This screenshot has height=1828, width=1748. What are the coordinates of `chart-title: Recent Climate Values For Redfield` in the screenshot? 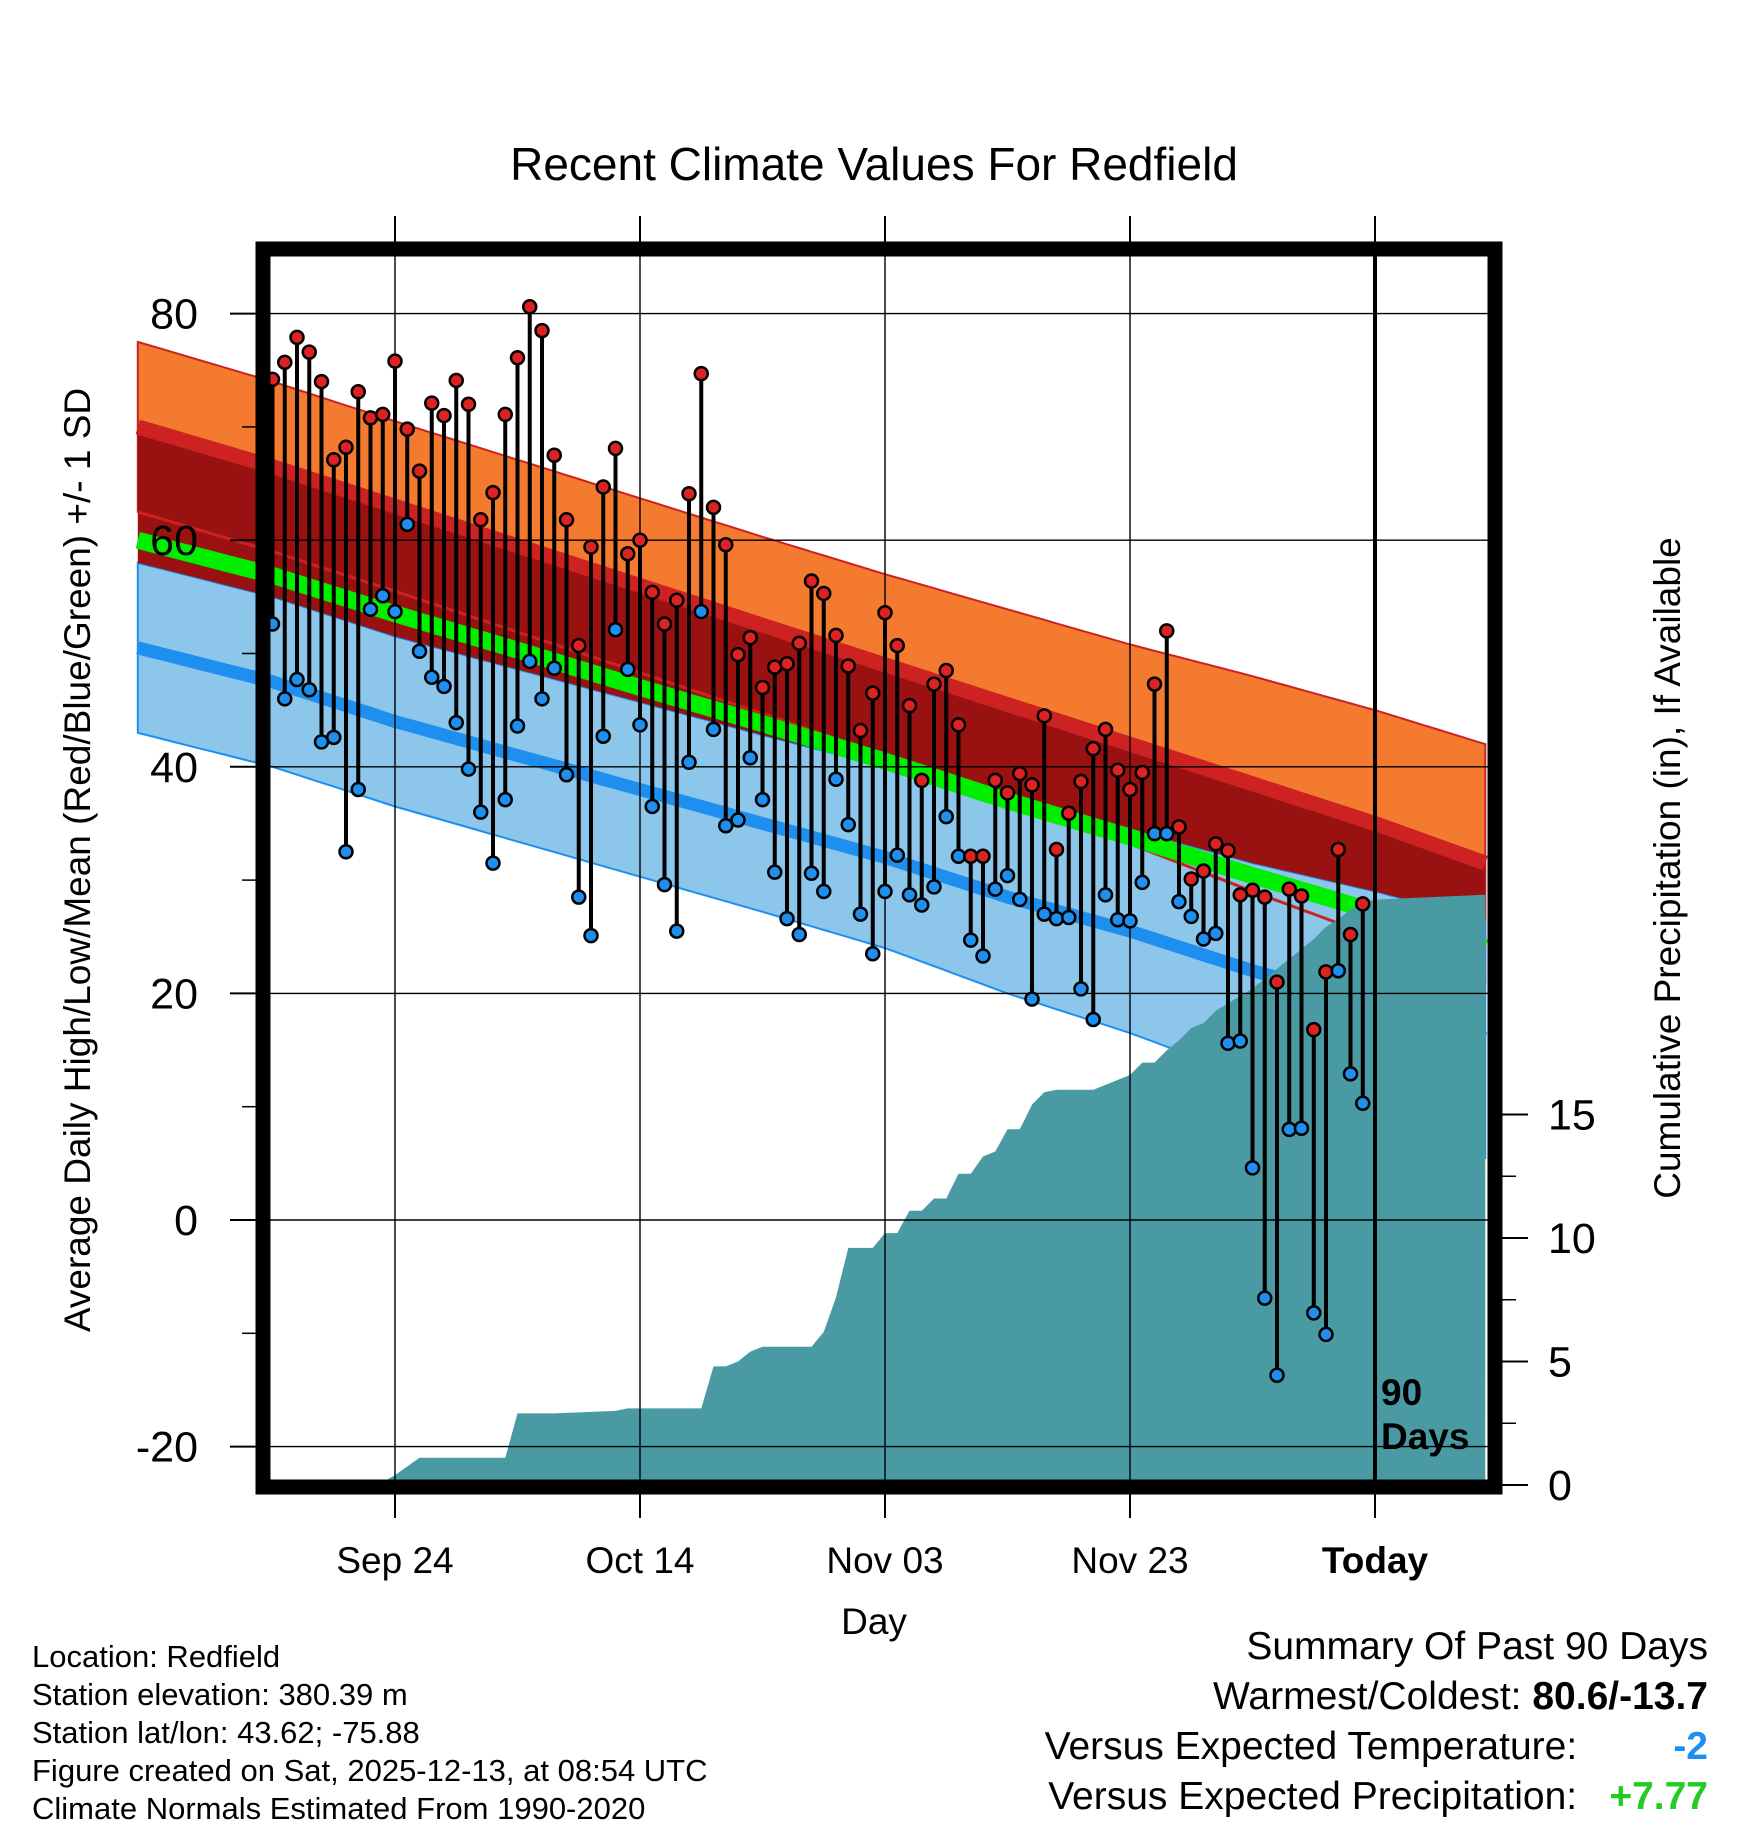 It's located at (874, 164).